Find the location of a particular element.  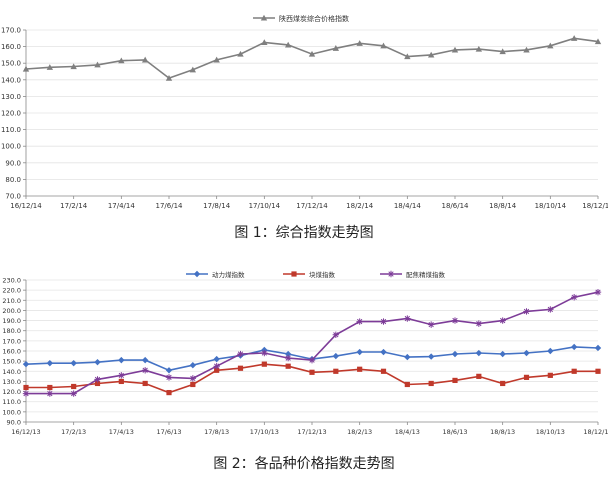

x-tick-label: 18/2/13 is located at coordinates (359, 432).